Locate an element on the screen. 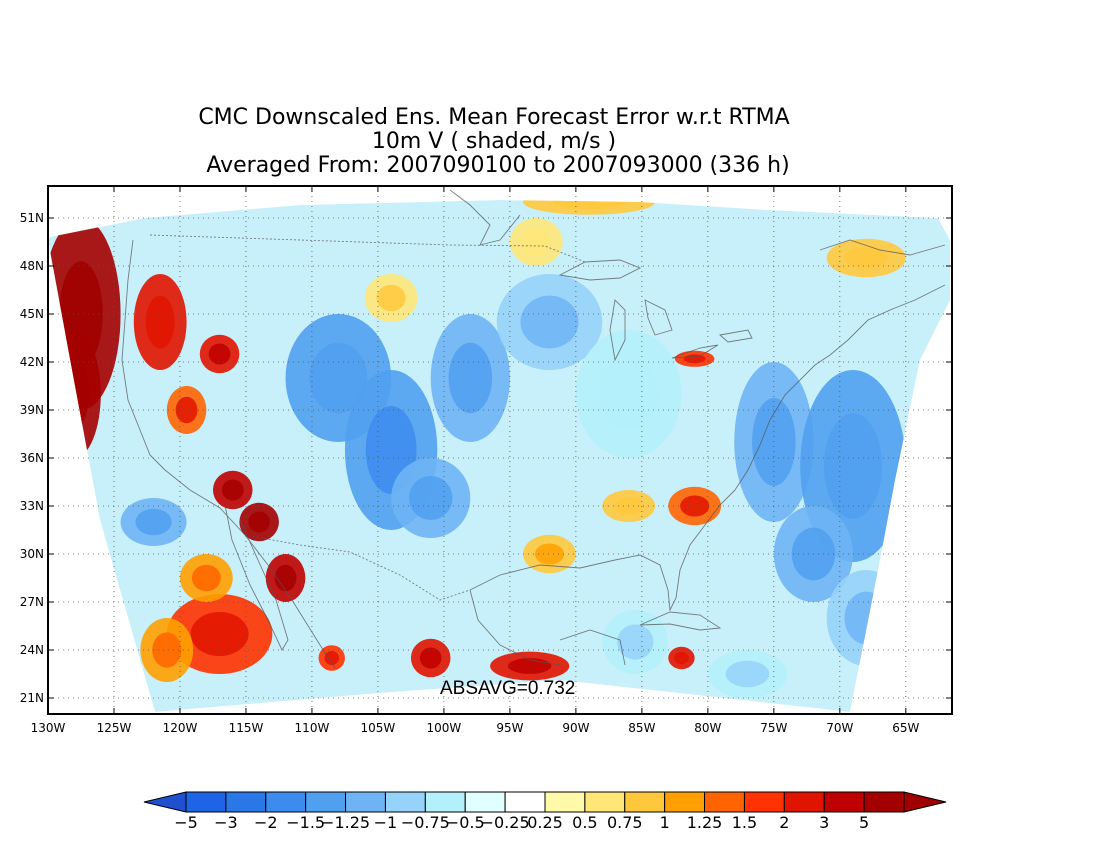 This screenshot has width=1100, height=850. baja-peninsula is located at coordinates (256, 577).